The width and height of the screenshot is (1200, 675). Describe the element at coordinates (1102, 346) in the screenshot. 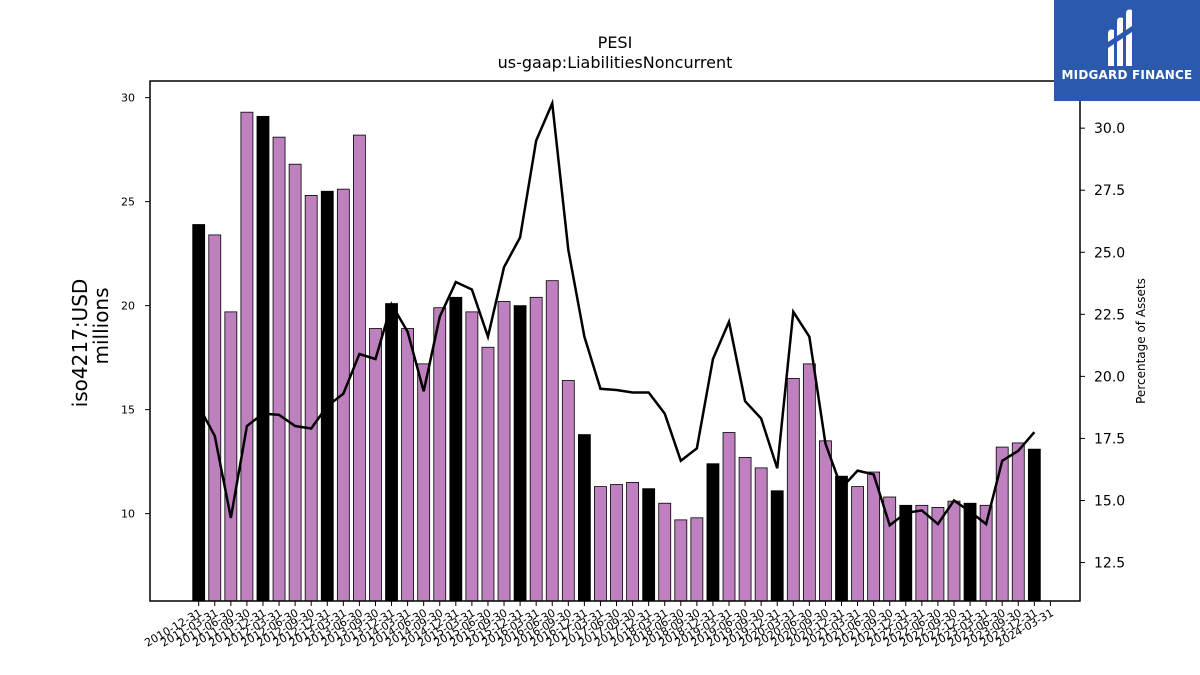

I see `right-y-axis: 12.5 15.0 17.5 20.0 22.5 25.0 27.5 30.0` at that location.